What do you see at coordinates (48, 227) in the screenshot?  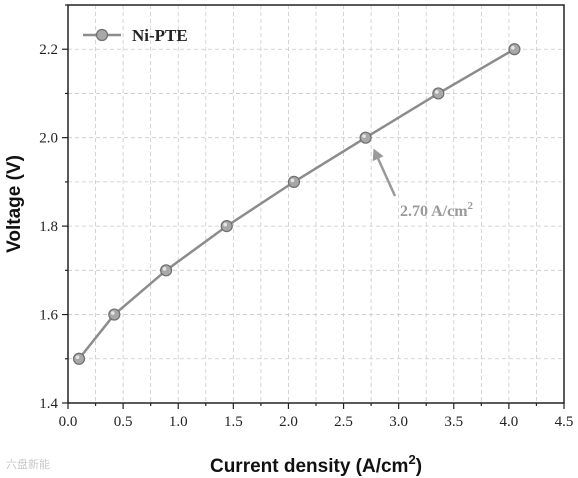 I see `y-tick-label: 1.8` at bounding box center [48, 227].